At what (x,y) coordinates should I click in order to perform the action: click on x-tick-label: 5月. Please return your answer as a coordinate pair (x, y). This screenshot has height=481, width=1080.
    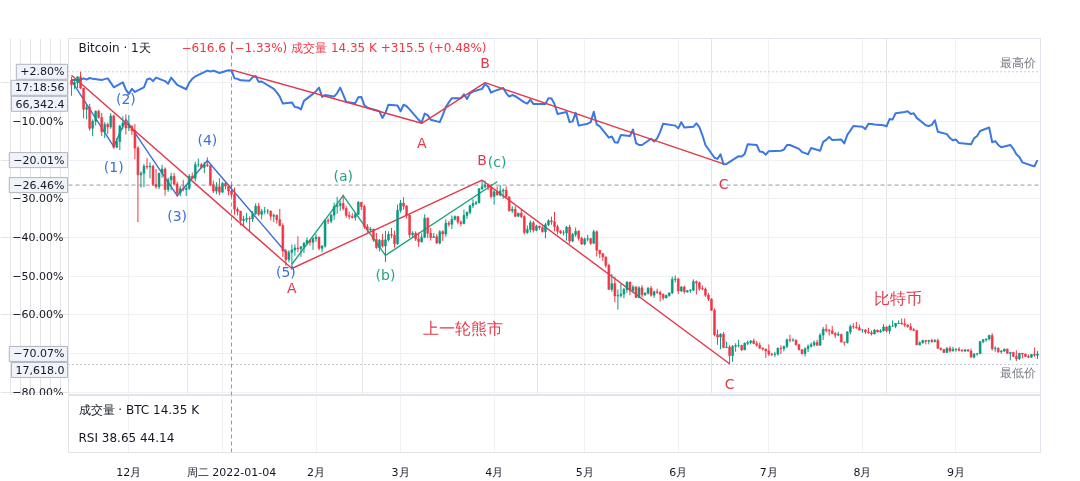
    Looking at the image, I should click on (584, 472).